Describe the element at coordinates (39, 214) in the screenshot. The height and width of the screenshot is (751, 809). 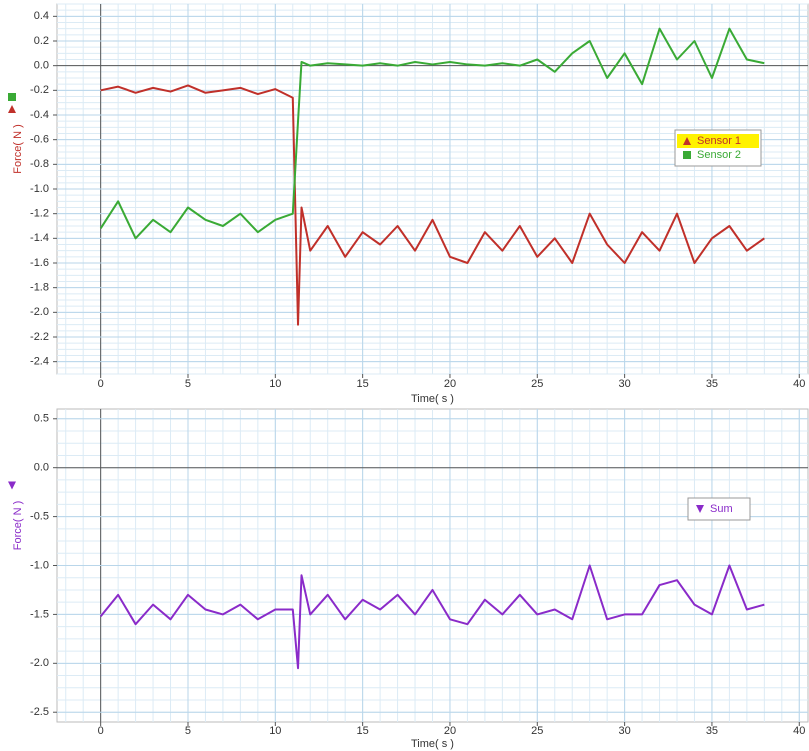
I see `y-tick-label: -1.2` at that location.